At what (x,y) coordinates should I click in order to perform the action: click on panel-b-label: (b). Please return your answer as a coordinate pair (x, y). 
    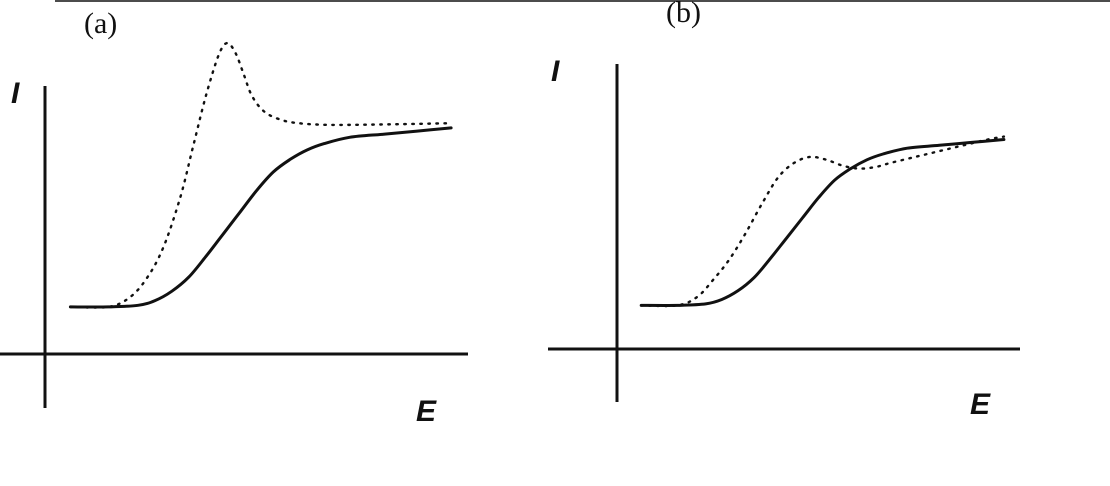
    Looking at the image, I should click on (683, 14).